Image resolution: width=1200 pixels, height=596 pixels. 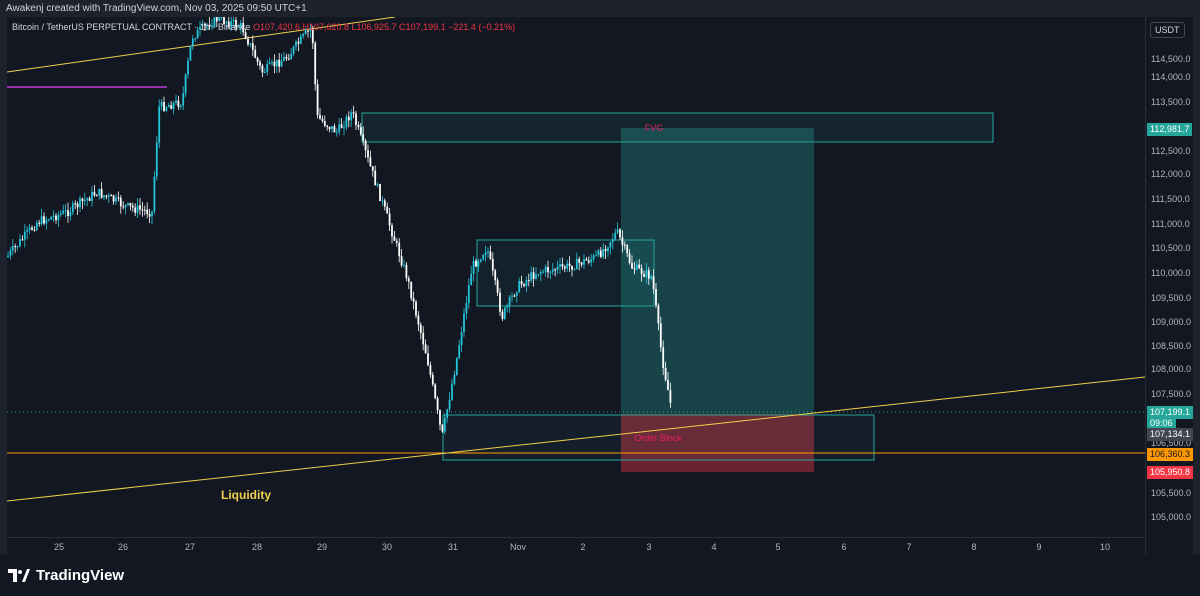 I want to click on x-tick-label: 6, so click(x=844, y=547).